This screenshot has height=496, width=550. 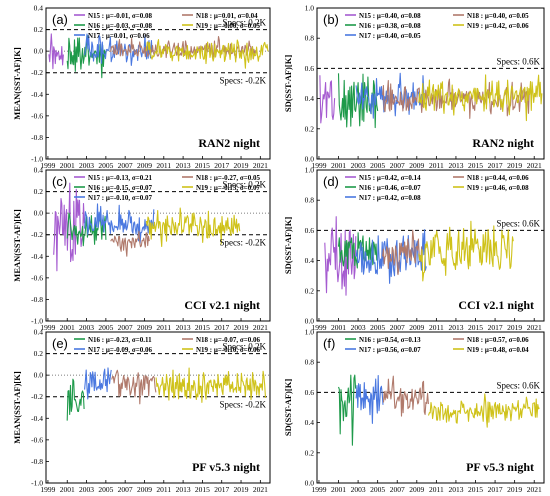 I want to click on series-group, so click(x=166, y=394).